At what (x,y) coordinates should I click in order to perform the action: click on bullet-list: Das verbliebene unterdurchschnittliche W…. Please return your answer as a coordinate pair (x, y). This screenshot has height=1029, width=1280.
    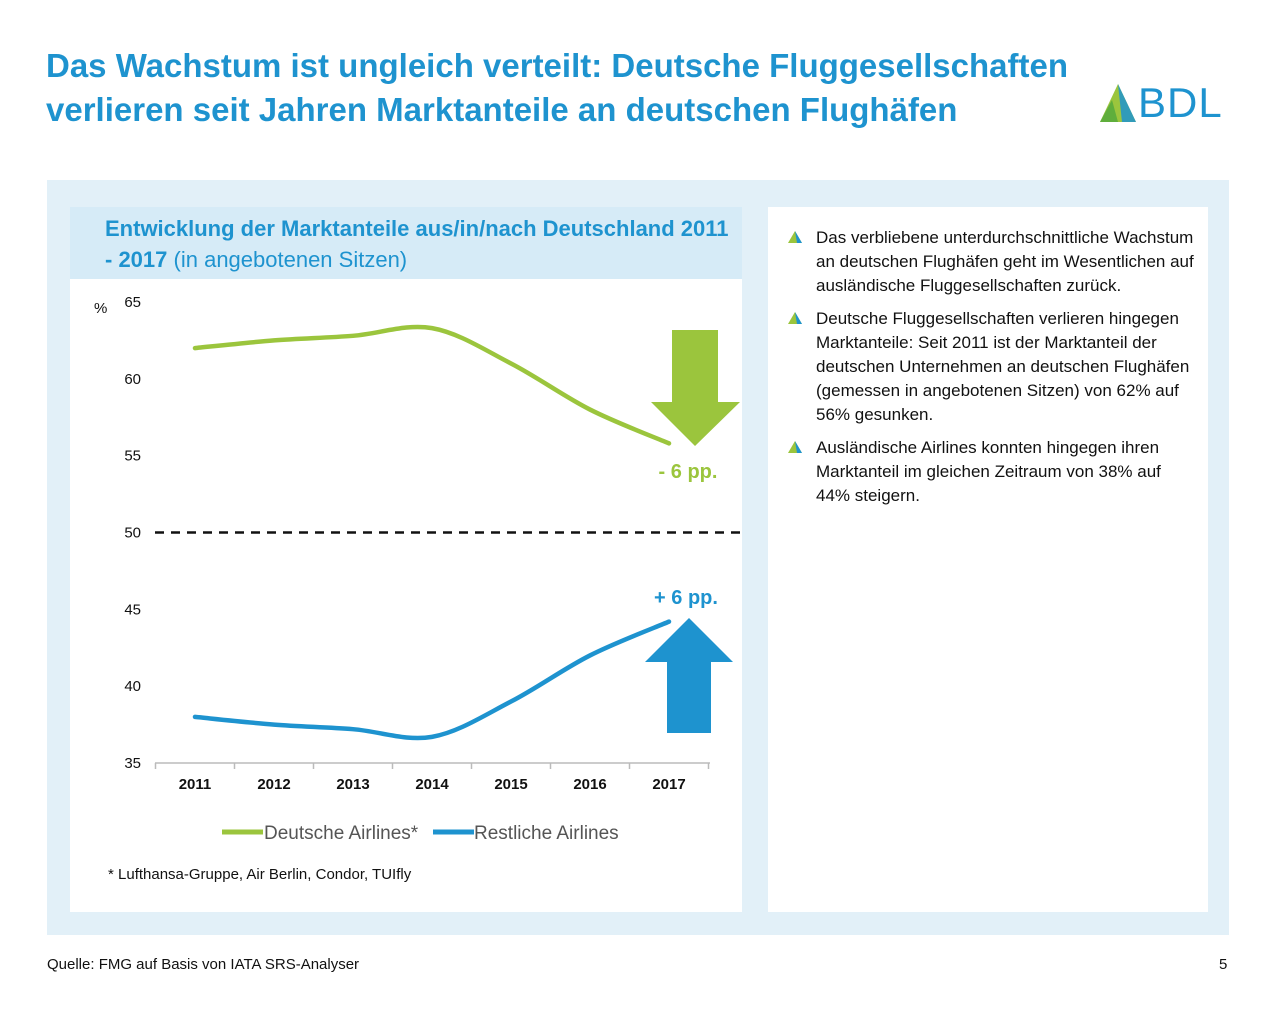
    Looking at the image, I should click on (993, 371).